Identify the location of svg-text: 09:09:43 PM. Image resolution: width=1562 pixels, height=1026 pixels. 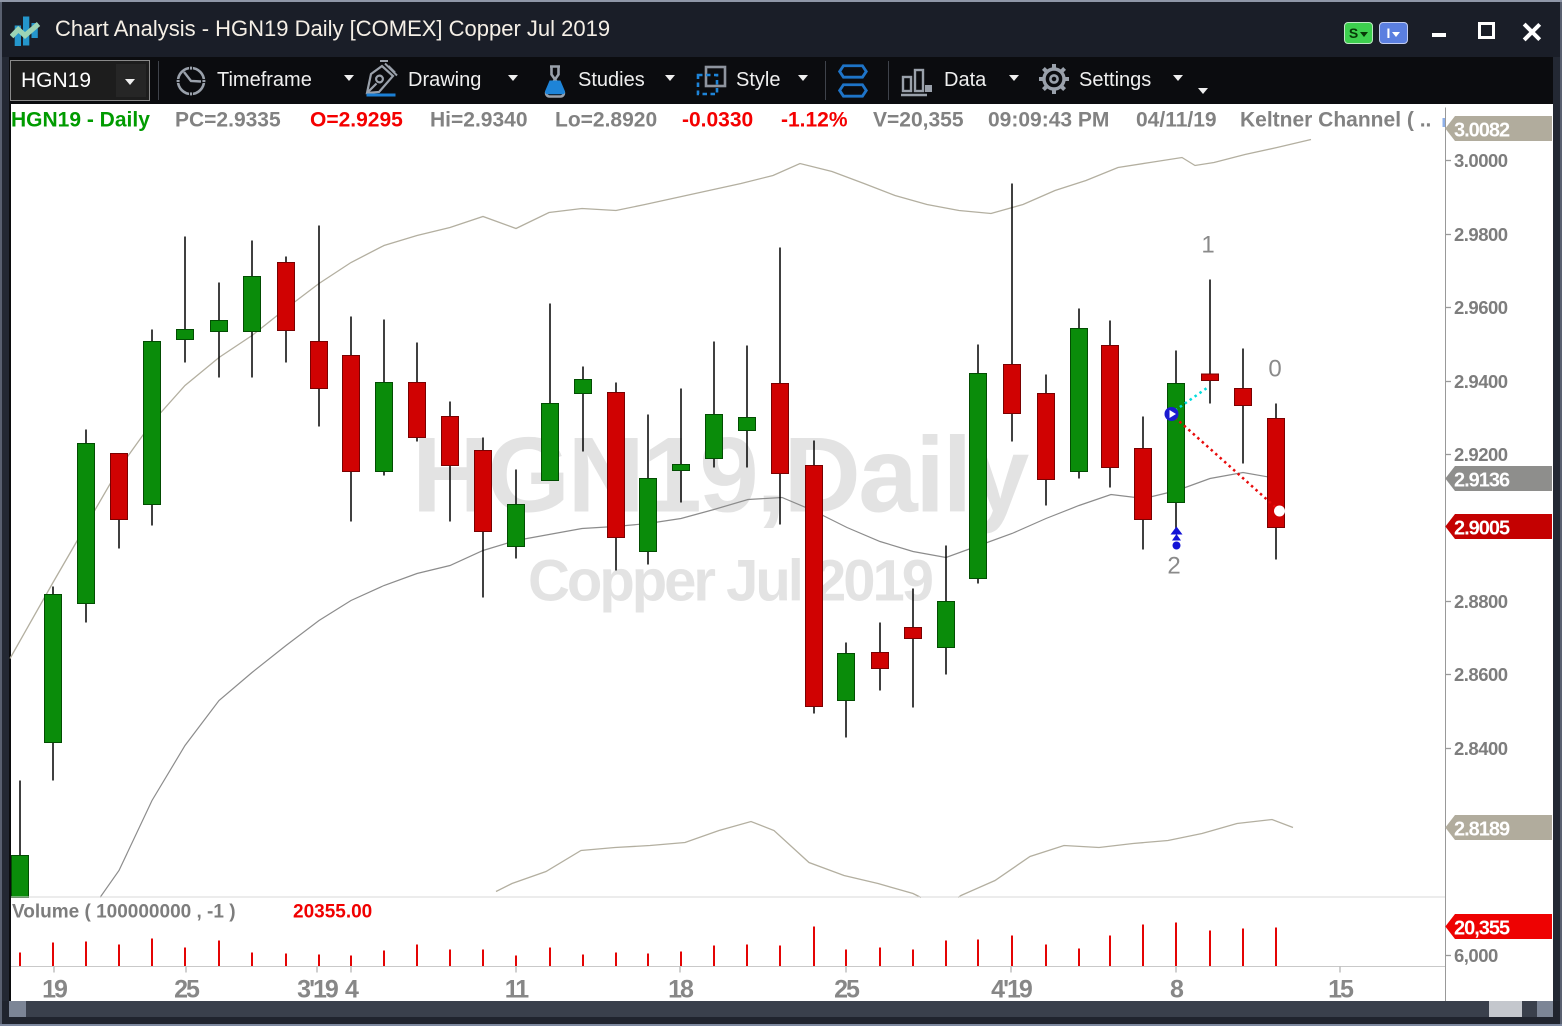
(1048, 119).